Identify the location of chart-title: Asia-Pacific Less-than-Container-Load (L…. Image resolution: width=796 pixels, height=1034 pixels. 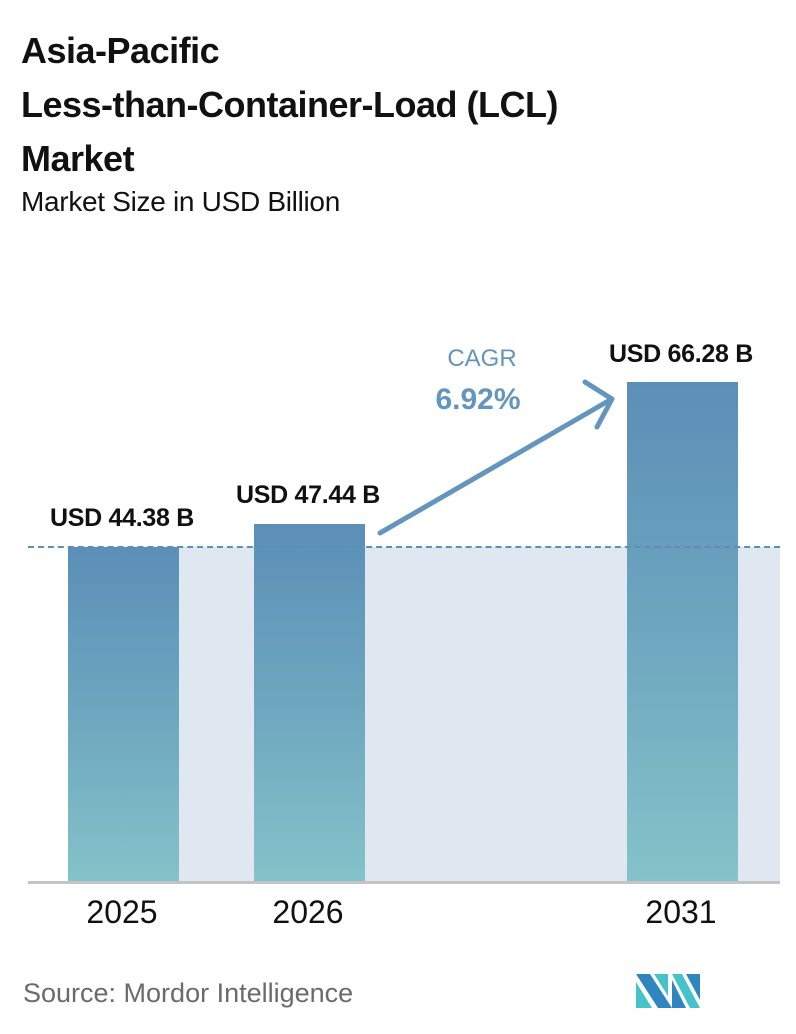
(289, 105).